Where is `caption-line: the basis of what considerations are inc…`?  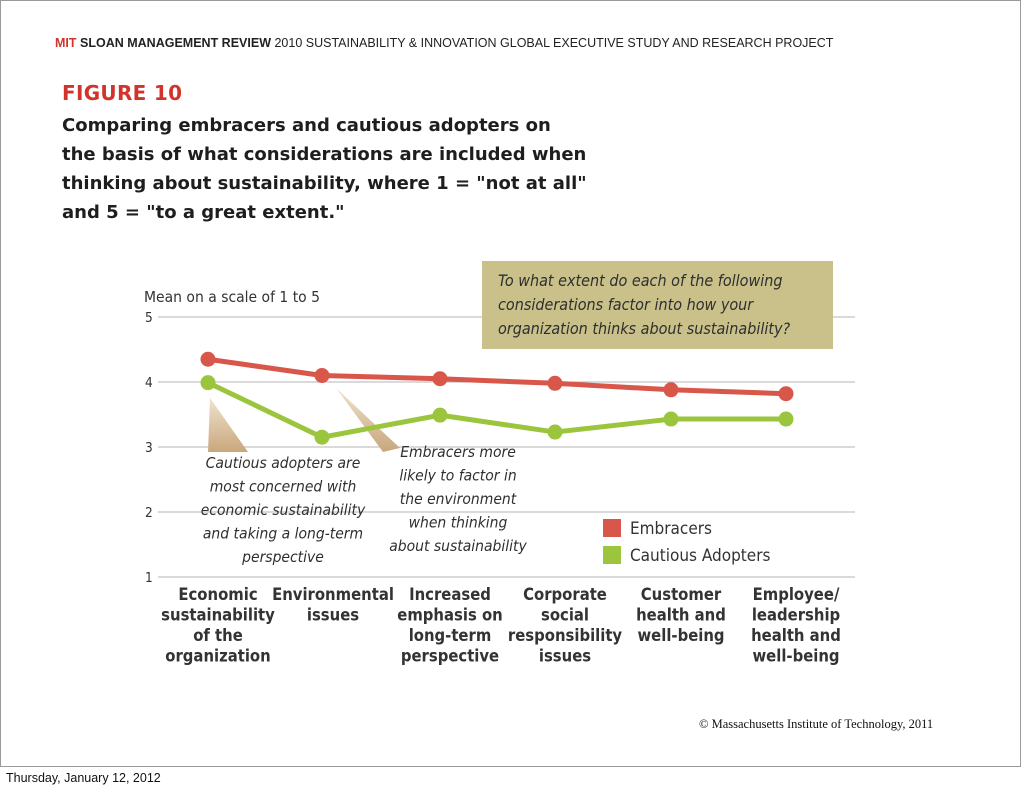 caption-line: the basis of what considerations are inc… is located at coordinates (324, 154).